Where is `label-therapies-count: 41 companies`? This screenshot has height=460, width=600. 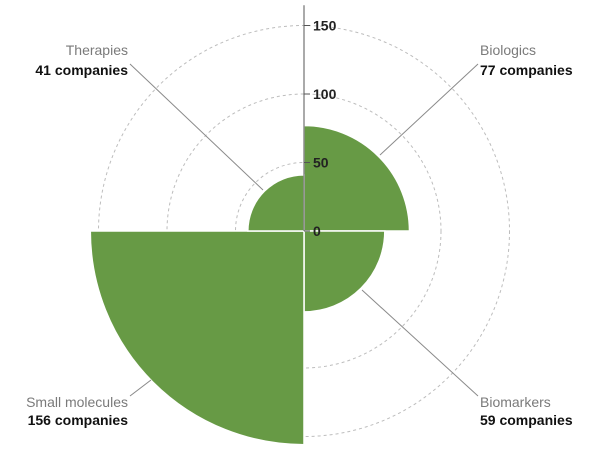 label-therapies-count: 41 companies is located at coordinates (81, 70).